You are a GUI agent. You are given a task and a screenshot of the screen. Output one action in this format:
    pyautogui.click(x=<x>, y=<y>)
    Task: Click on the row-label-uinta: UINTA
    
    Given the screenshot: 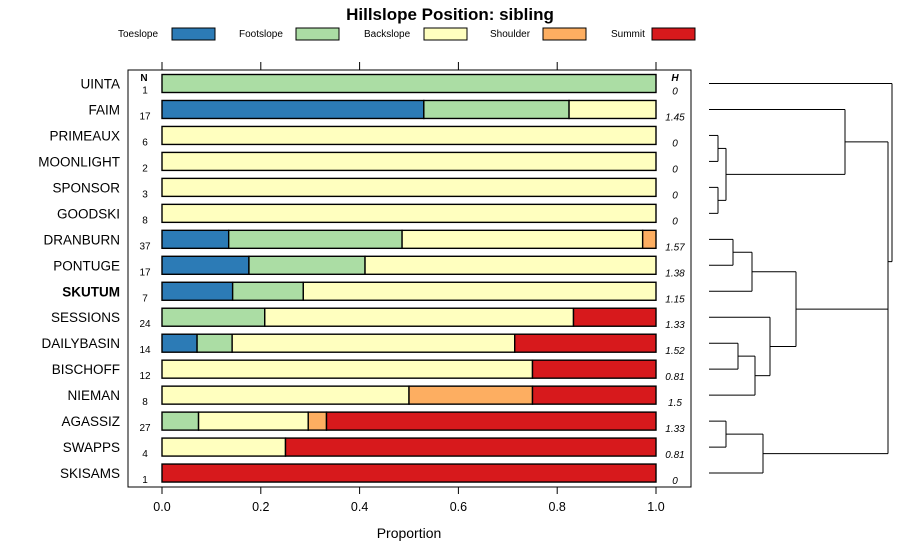 What is the action you would take?
    pyautogui.click(x=101, y=84)
    